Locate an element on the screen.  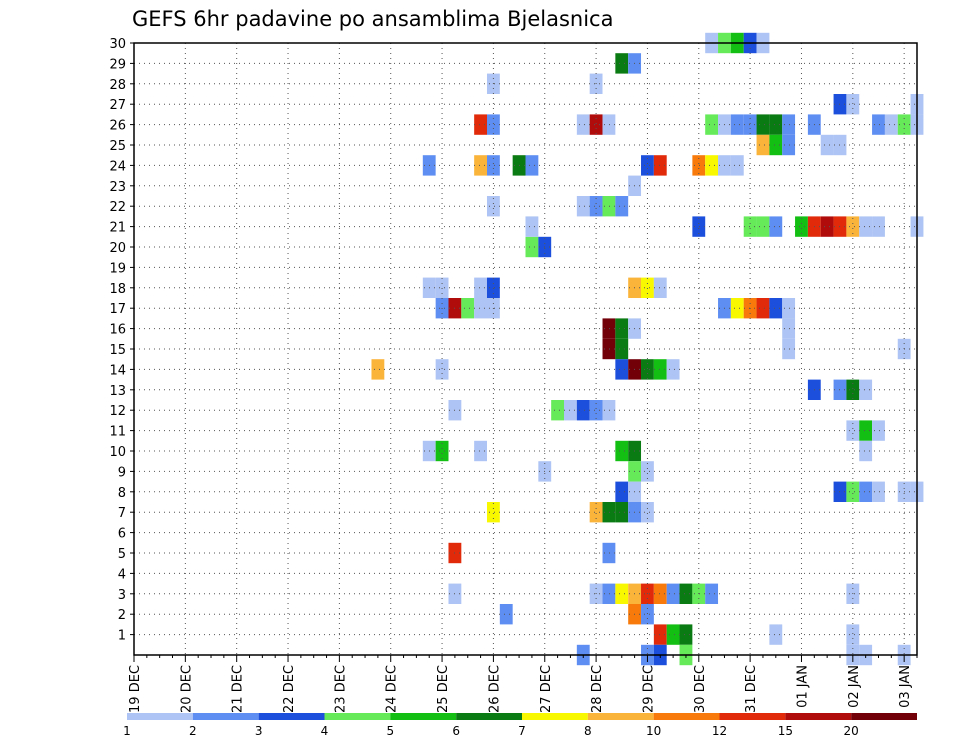
y-tick-label: 6 is located at coordinates (122, 534).